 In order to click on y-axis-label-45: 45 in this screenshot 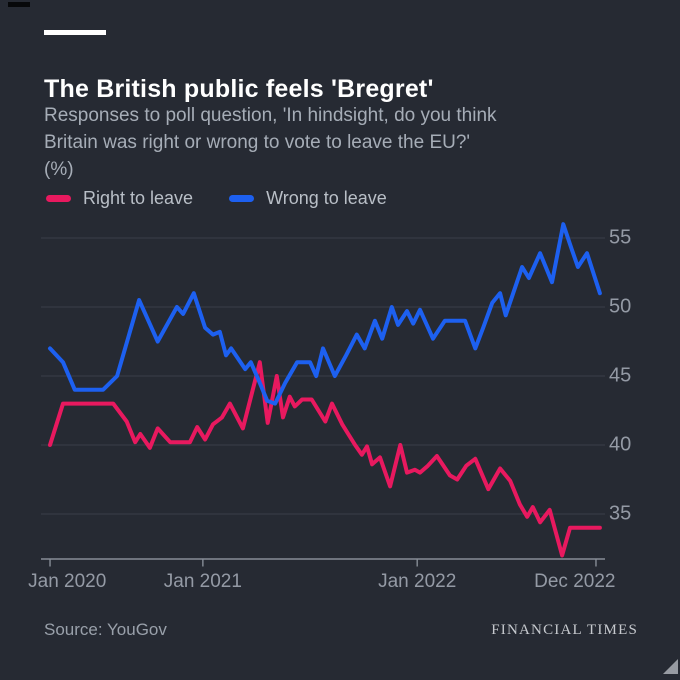, I will do `click(620, 375)`.